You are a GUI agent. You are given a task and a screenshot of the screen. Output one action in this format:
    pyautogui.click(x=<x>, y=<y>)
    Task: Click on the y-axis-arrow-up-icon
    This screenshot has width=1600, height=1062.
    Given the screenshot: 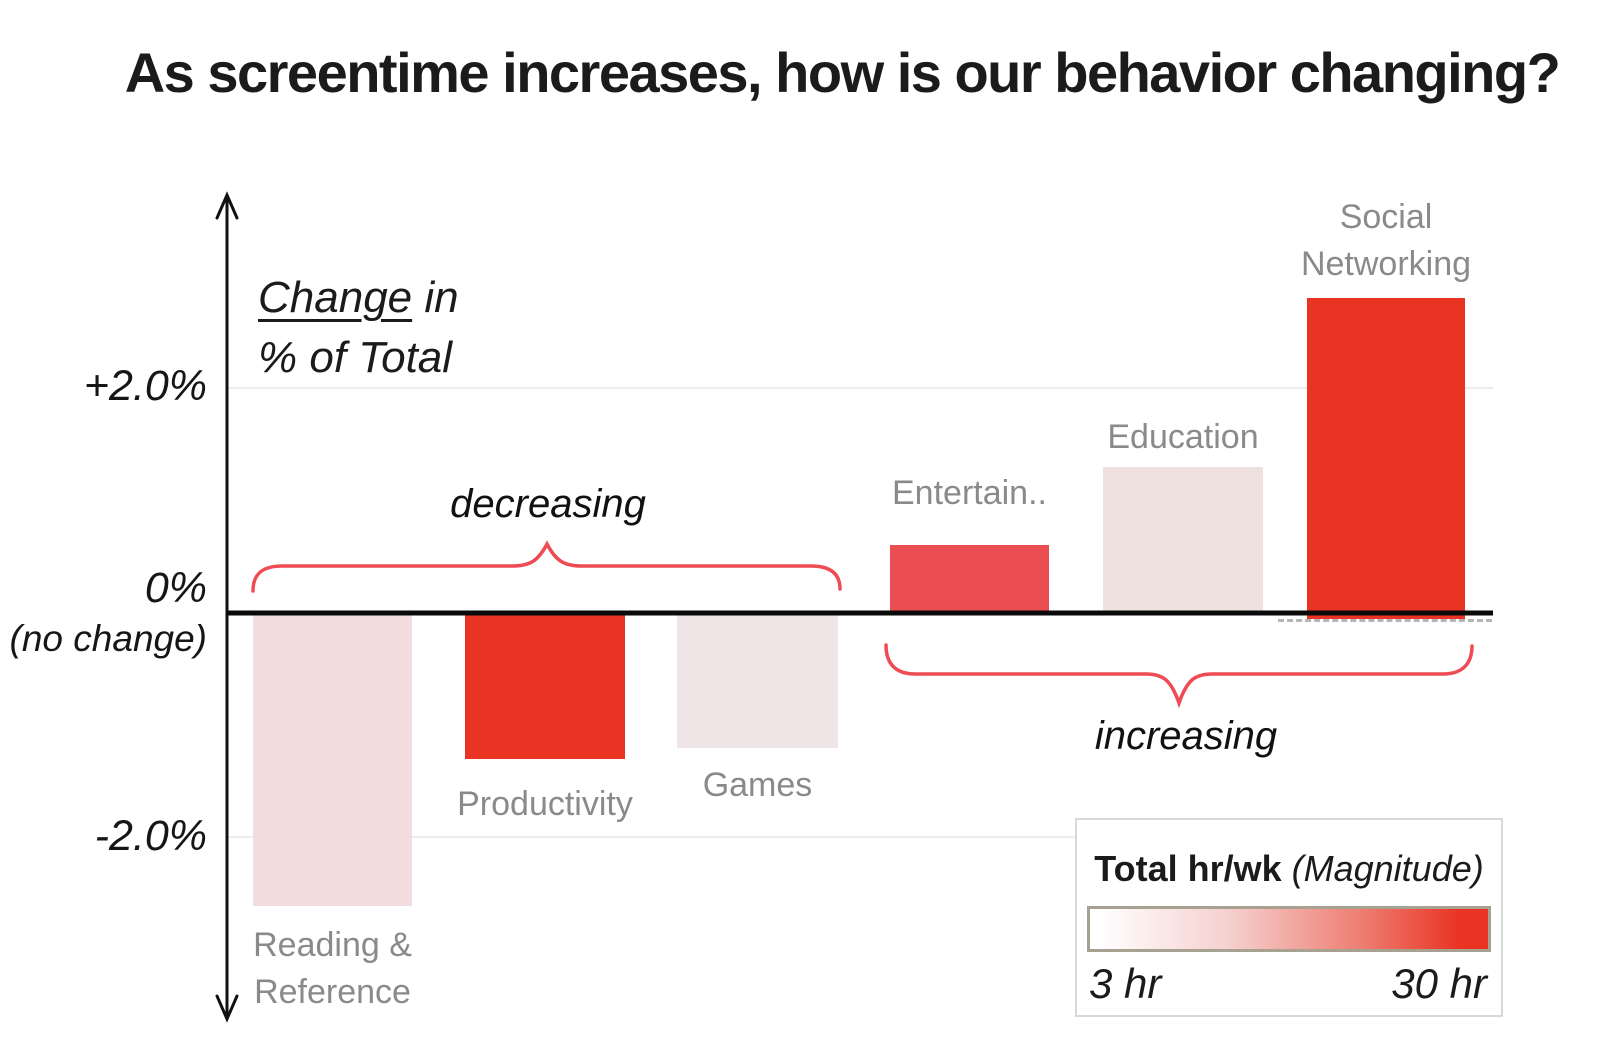 What is the action you would take?
    pyautogui.click(x=227, y=205)
    